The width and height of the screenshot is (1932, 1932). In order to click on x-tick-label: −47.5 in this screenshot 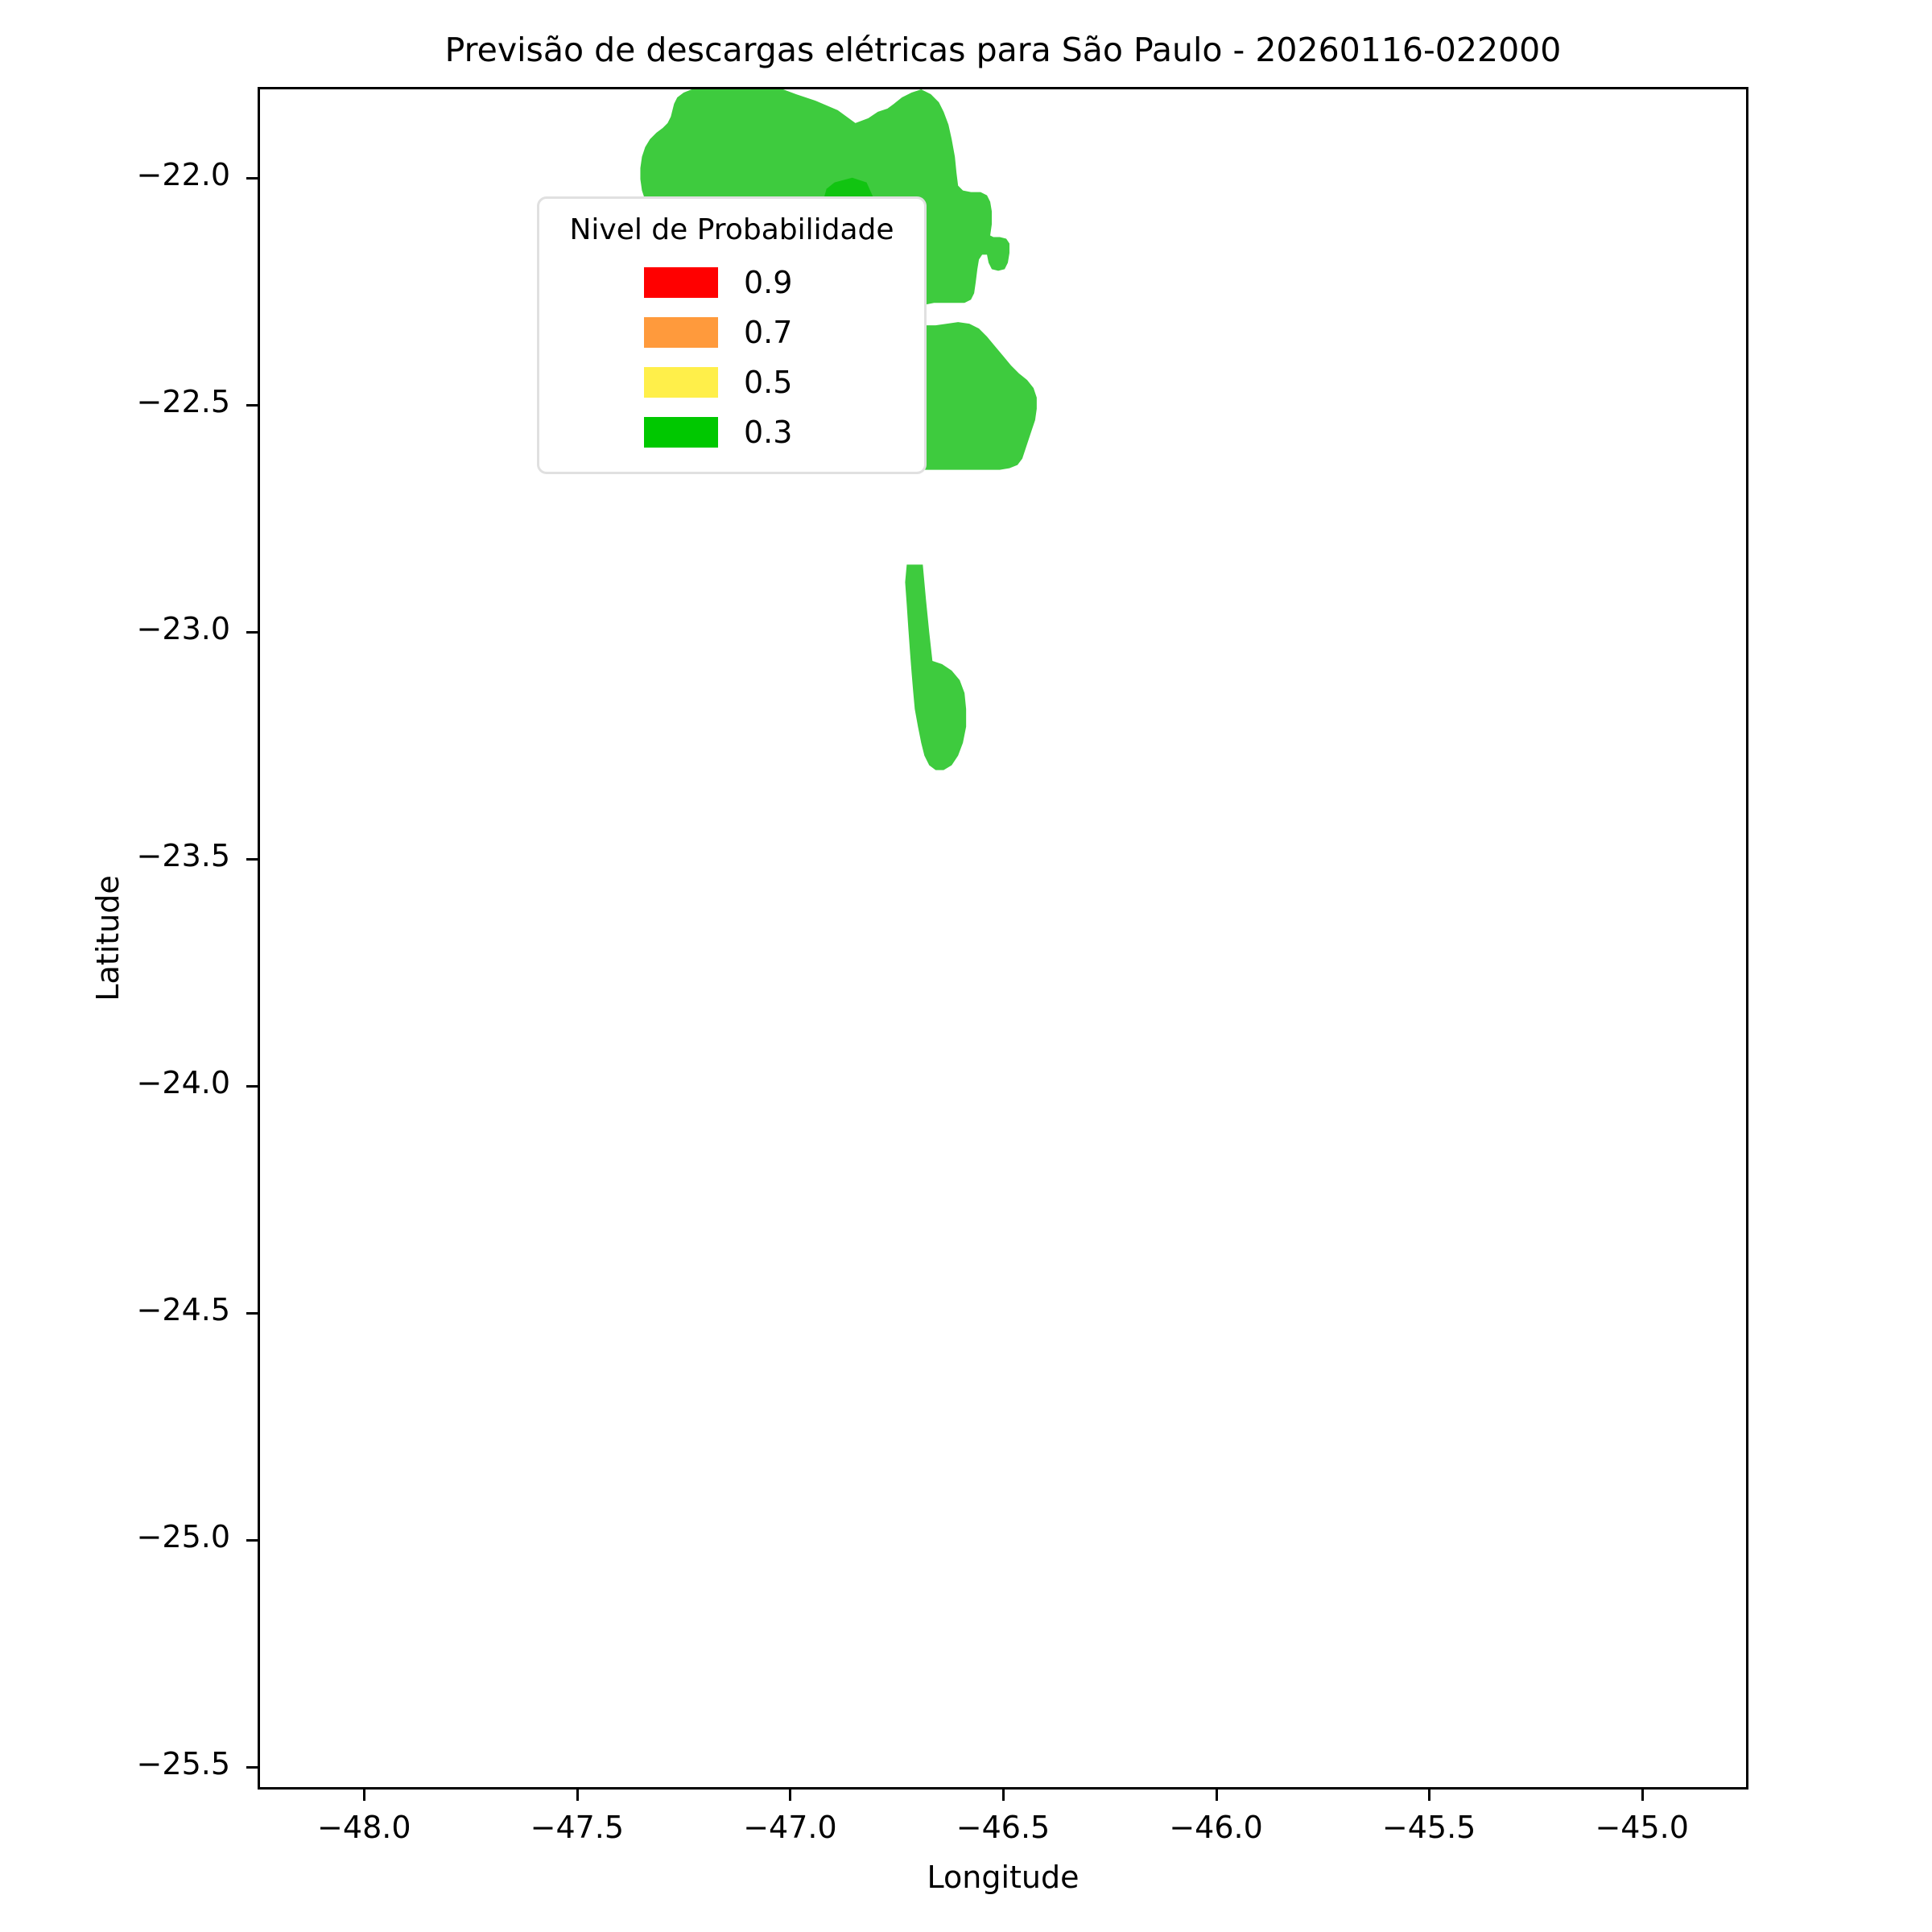, I will do `click(577, 1827)`.